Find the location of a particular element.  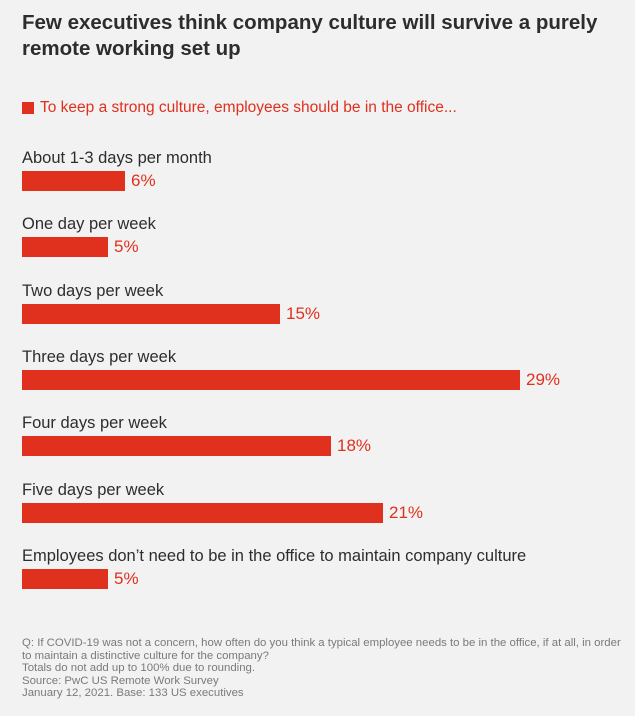

category-label: Four days per week is located at coordinates (94, 423).